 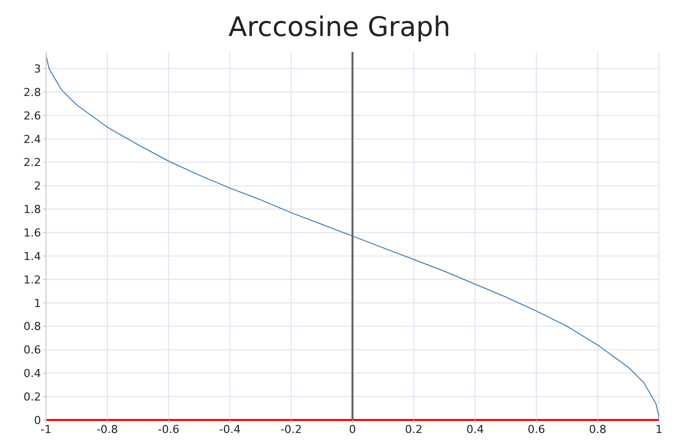 I want to click on y-tick-label: 0.2, so click(x=32, y=397).